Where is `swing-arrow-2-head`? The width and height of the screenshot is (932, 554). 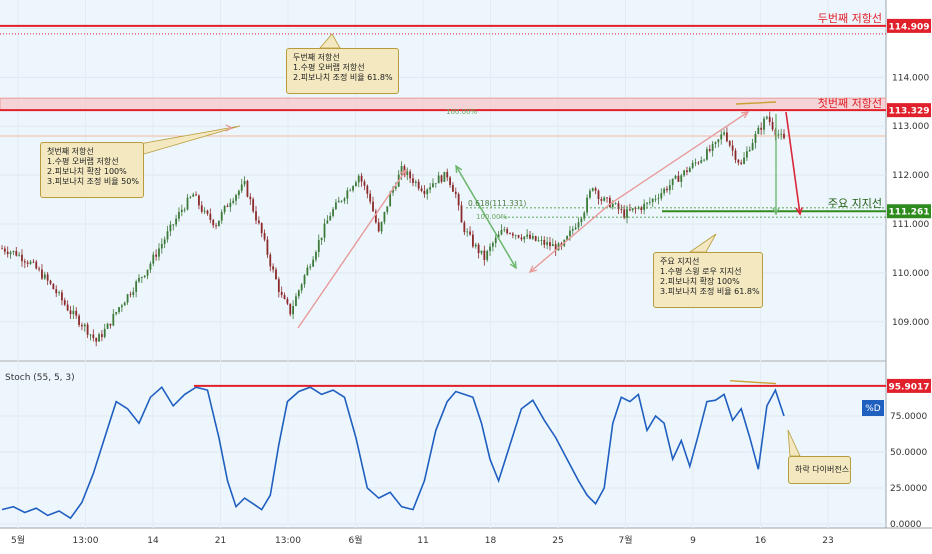 swing-arrow-2-head is located at coordinates (532, 269).